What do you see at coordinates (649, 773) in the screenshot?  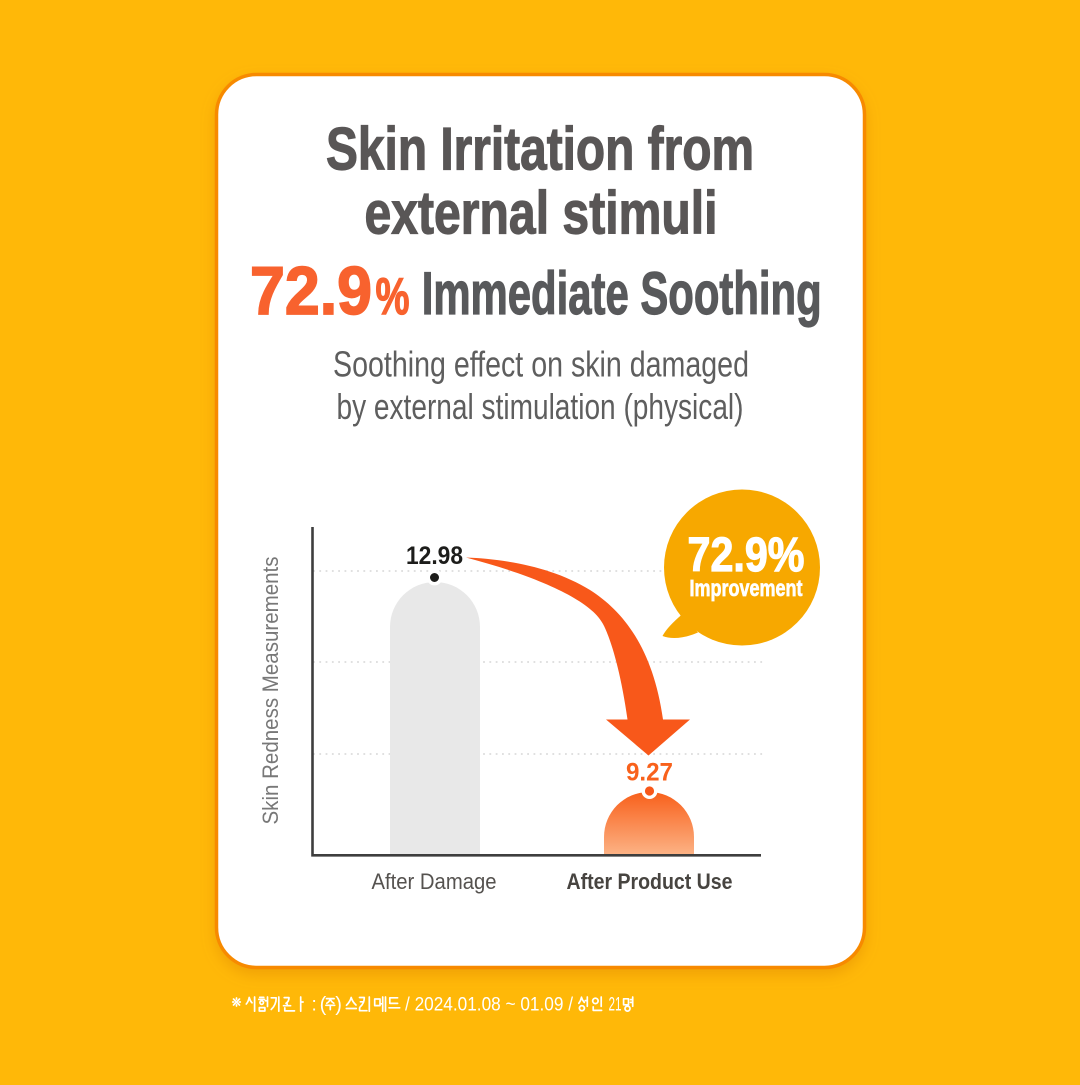 I see `svg-text: 9.27` at bounding box center [649, 773].